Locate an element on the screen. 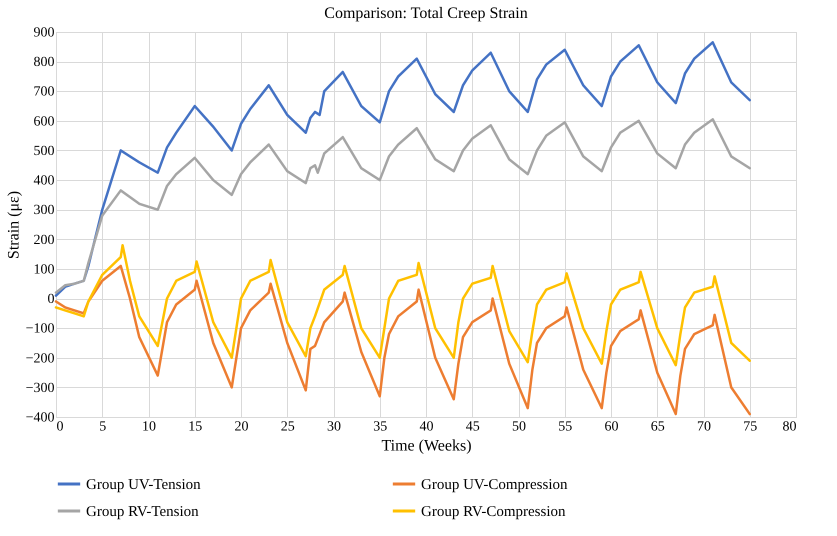  x-tick-label: 80 is located at coordinates (789, 427).